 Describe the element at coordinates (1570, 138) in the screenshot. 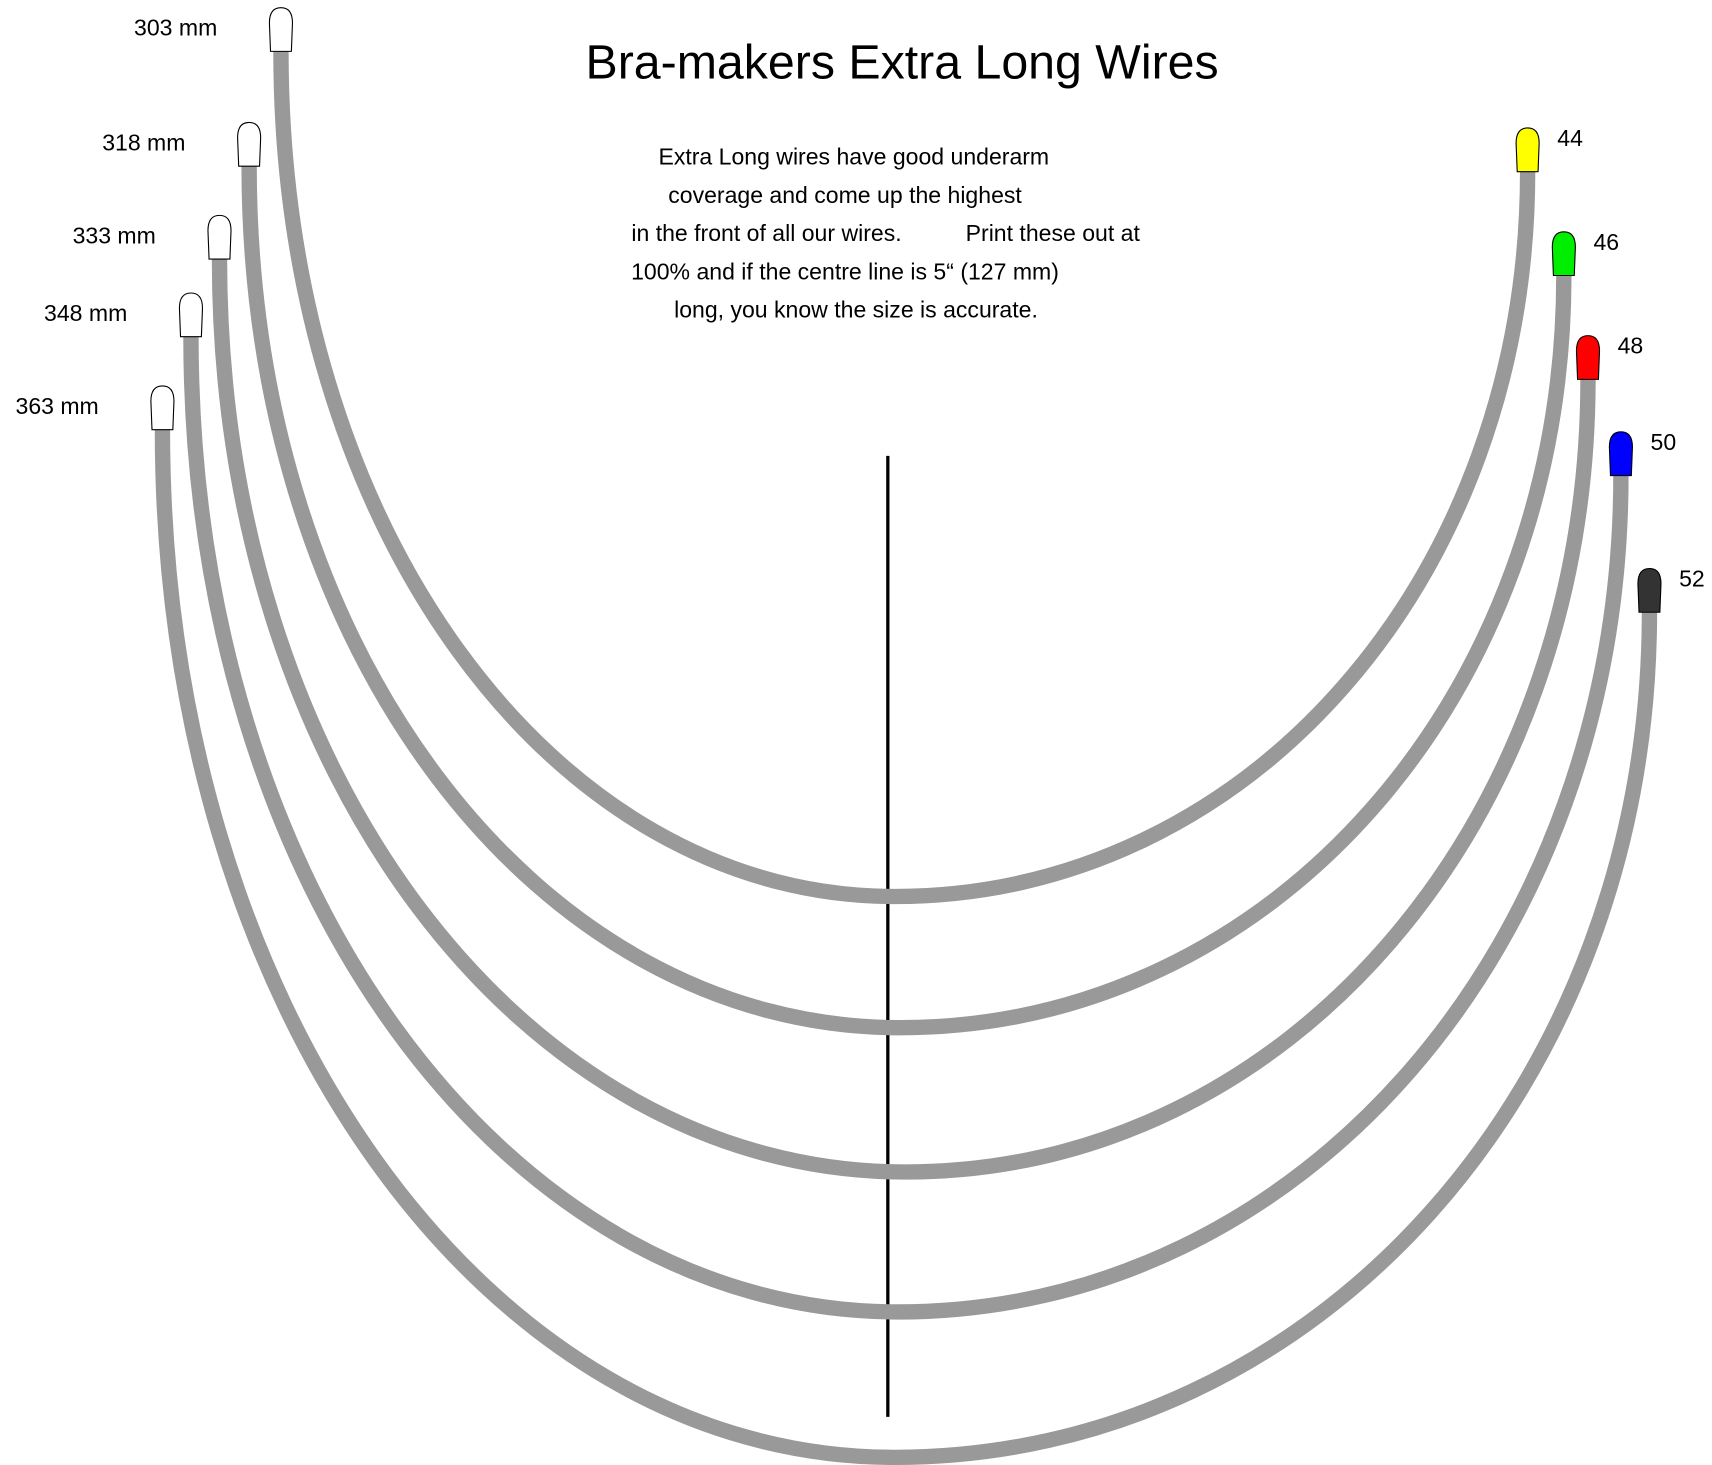

I see `size-label: 44` at that location.